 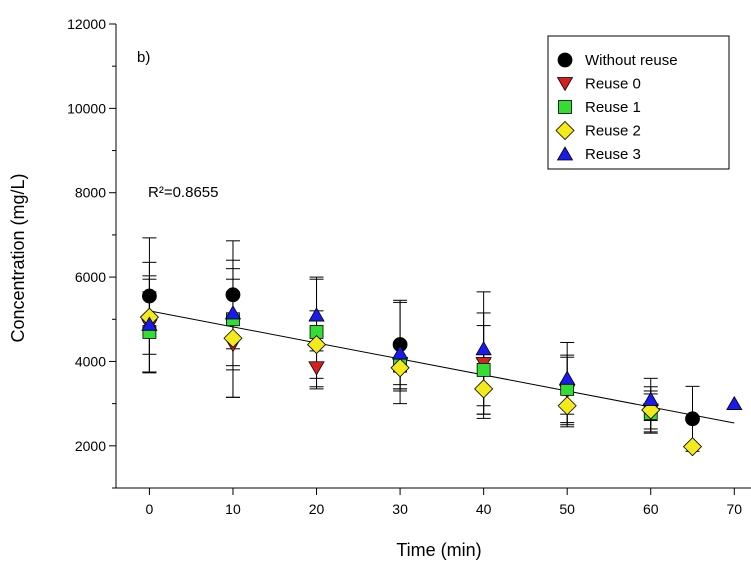 What do you see at coordinates (183, 192) in the screenshot?
I see `r-squared-annotation: R²=0.8655` at bounding box center [183, 192].